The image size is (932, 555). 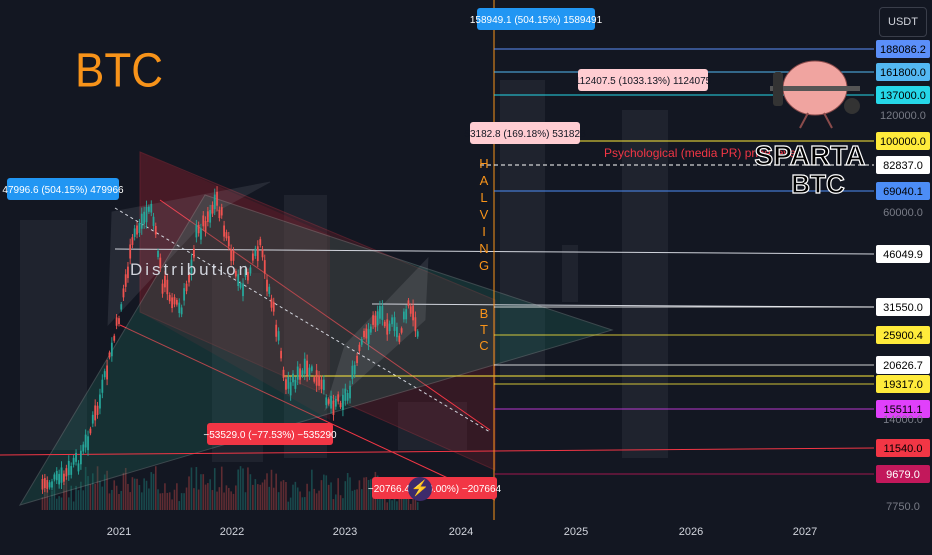 What do you see at coordinates (420, 489) in the screenshot?
I see `lightning-icon: ⚡` at bounding box center [420, 489].